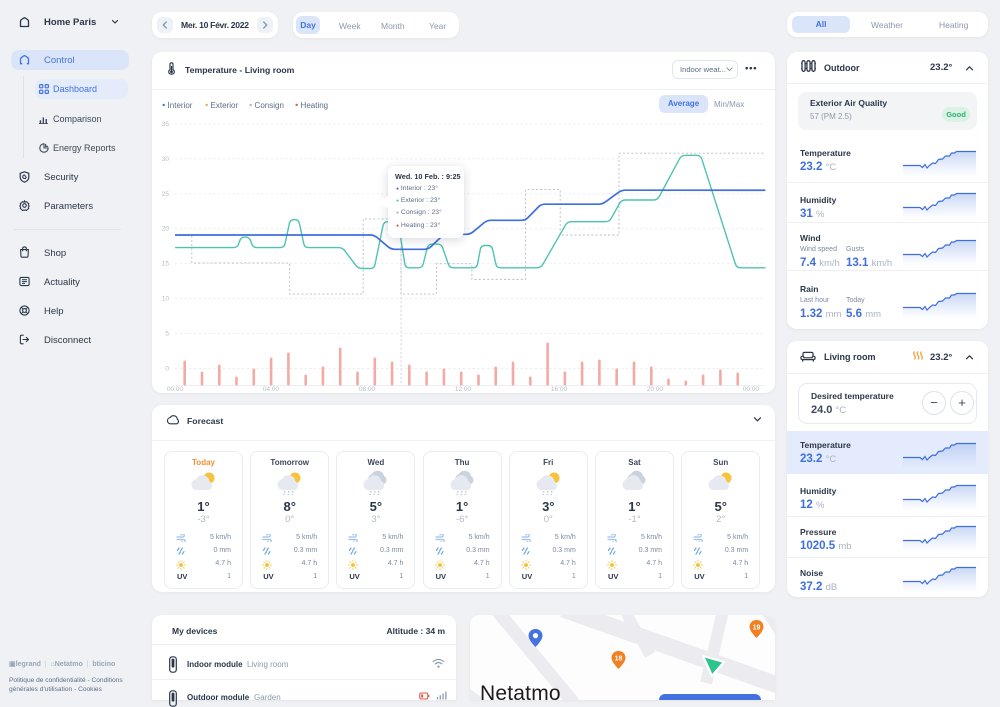 The height and width of the screenshot is (707, 1000). Describe the element at coordinates (757, 627) in the screenshot. I see `svg-text: 19` at that location.